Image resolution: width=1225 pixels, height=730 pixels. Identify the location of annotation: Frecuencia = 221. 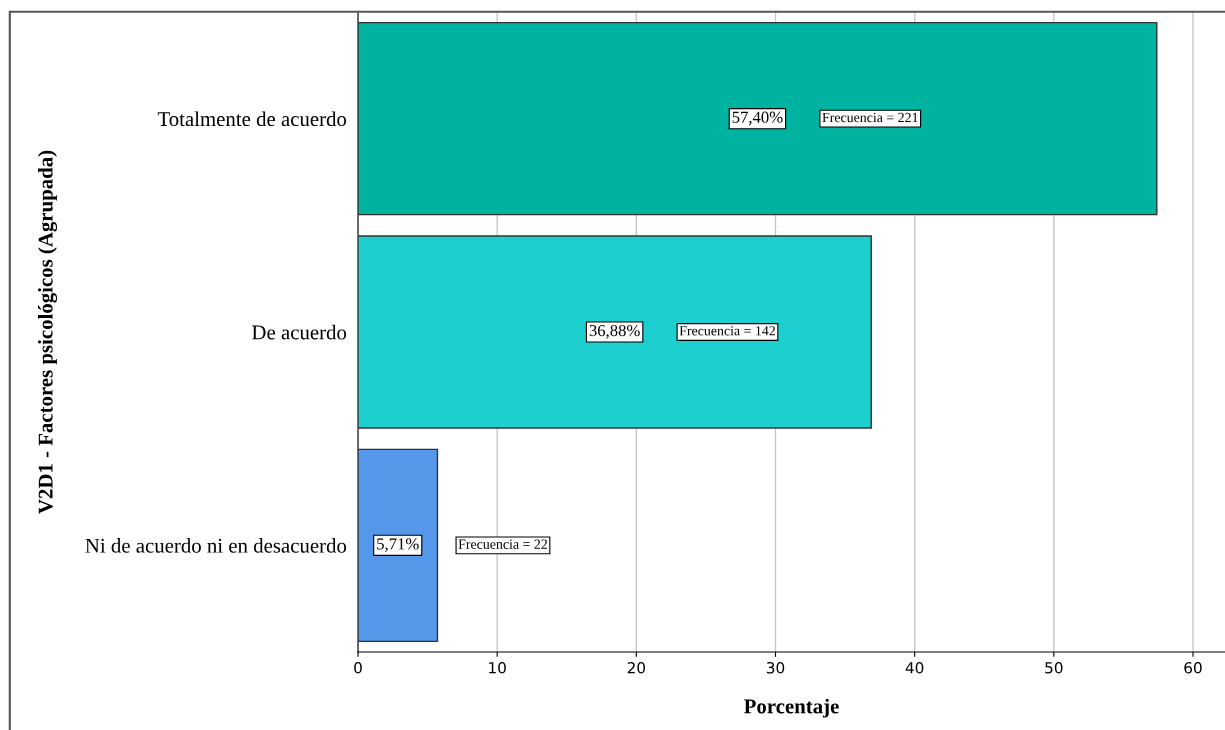
(870, 117).